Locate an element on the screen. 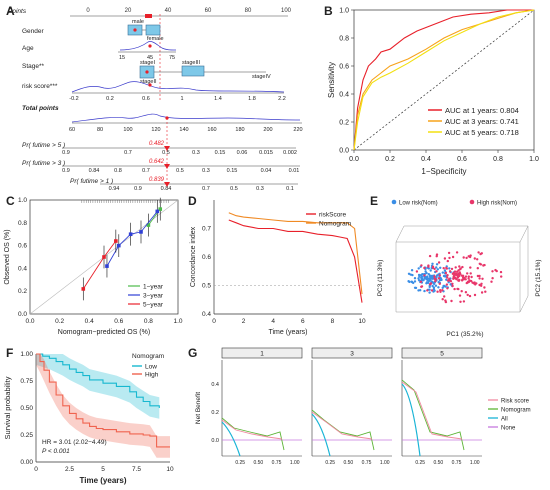 The image size is (550, 490). x-tick-label: 0.2 is located at coordinates (59, 321).